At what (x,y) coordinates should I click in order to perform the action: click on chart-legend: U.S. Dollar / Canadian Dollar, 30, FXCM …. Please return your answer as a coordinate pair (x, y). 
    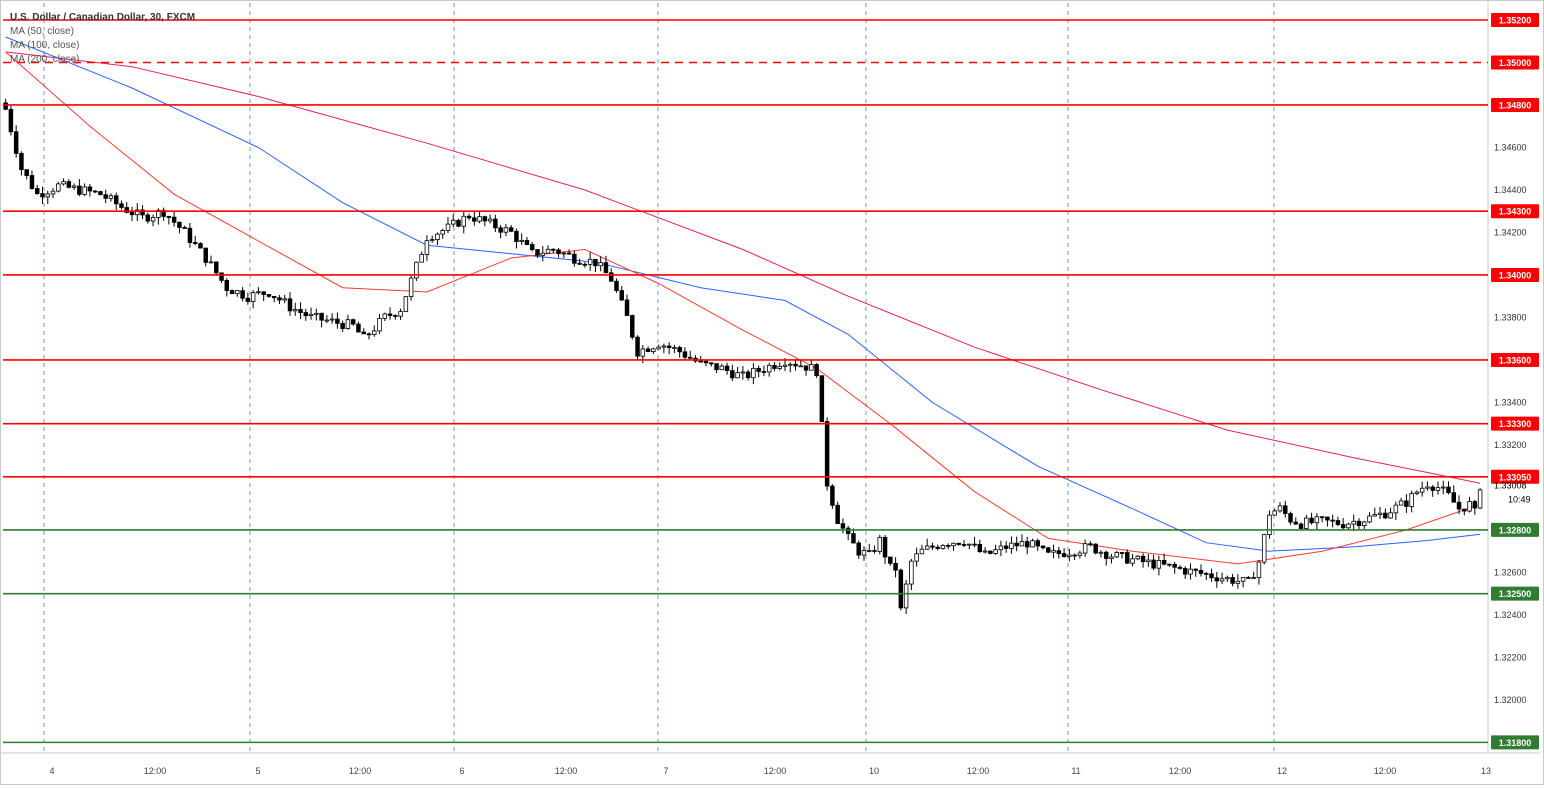
    Looking at the image, I should click on (102, 39).